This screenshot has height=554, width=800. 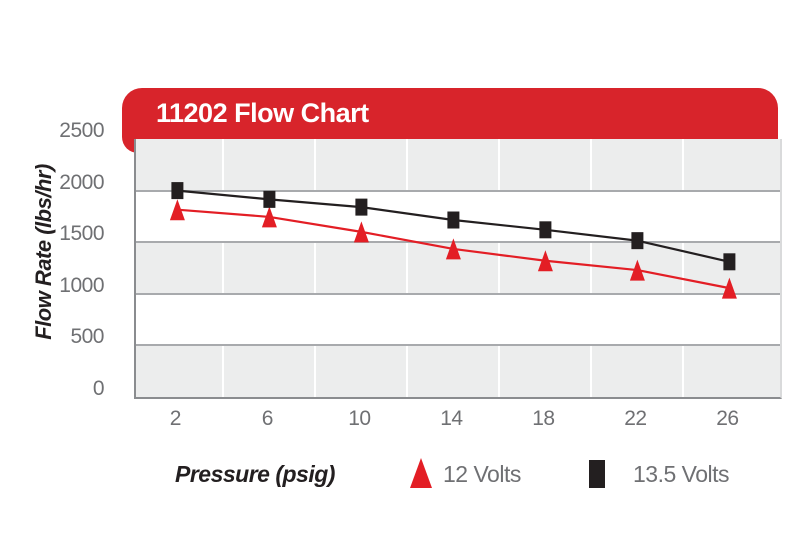 What do you see at coordinates (543, 418) in the screenshot?
I see `x-tick-label: 18` at bounding box center [543, 418].